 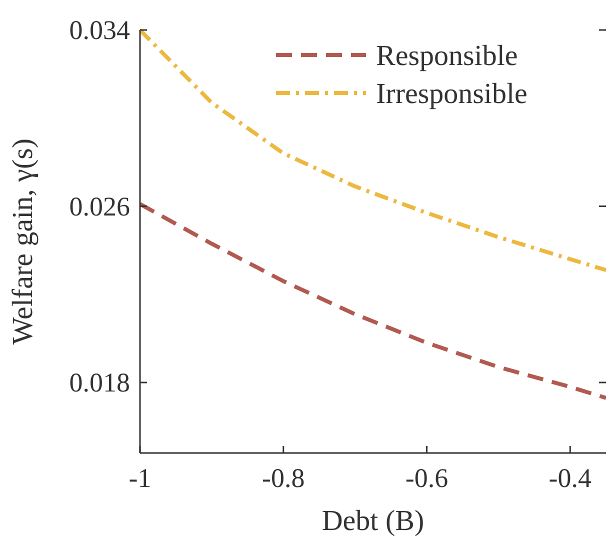 What do you see at coordinates (447, 56) in the screenshot?
I see `legend-label: Responsible` at bounding box center [447, 56].